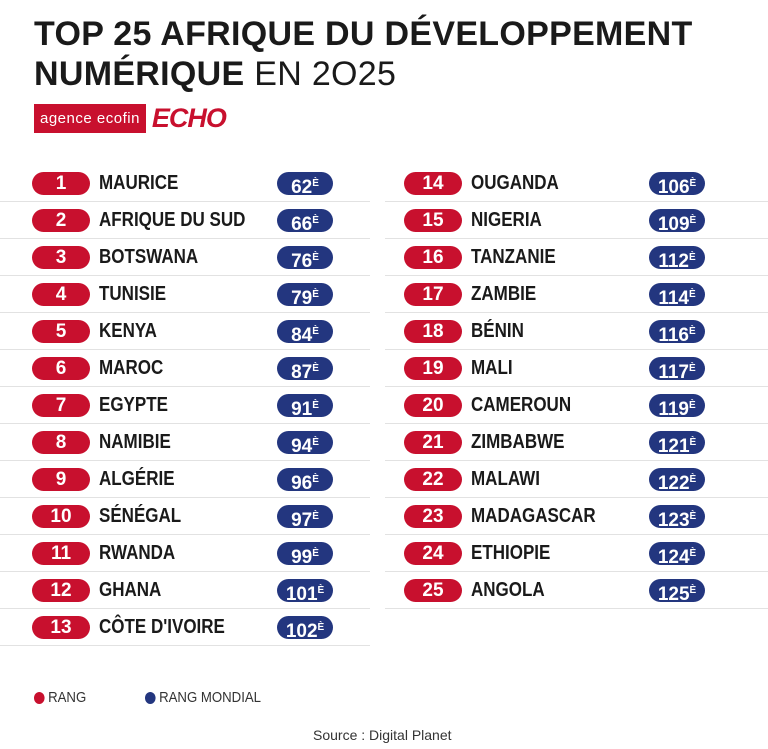 The height and width of the screenshot is (749, 768). I want to click on rank-badge: 18, so click(433, 331).